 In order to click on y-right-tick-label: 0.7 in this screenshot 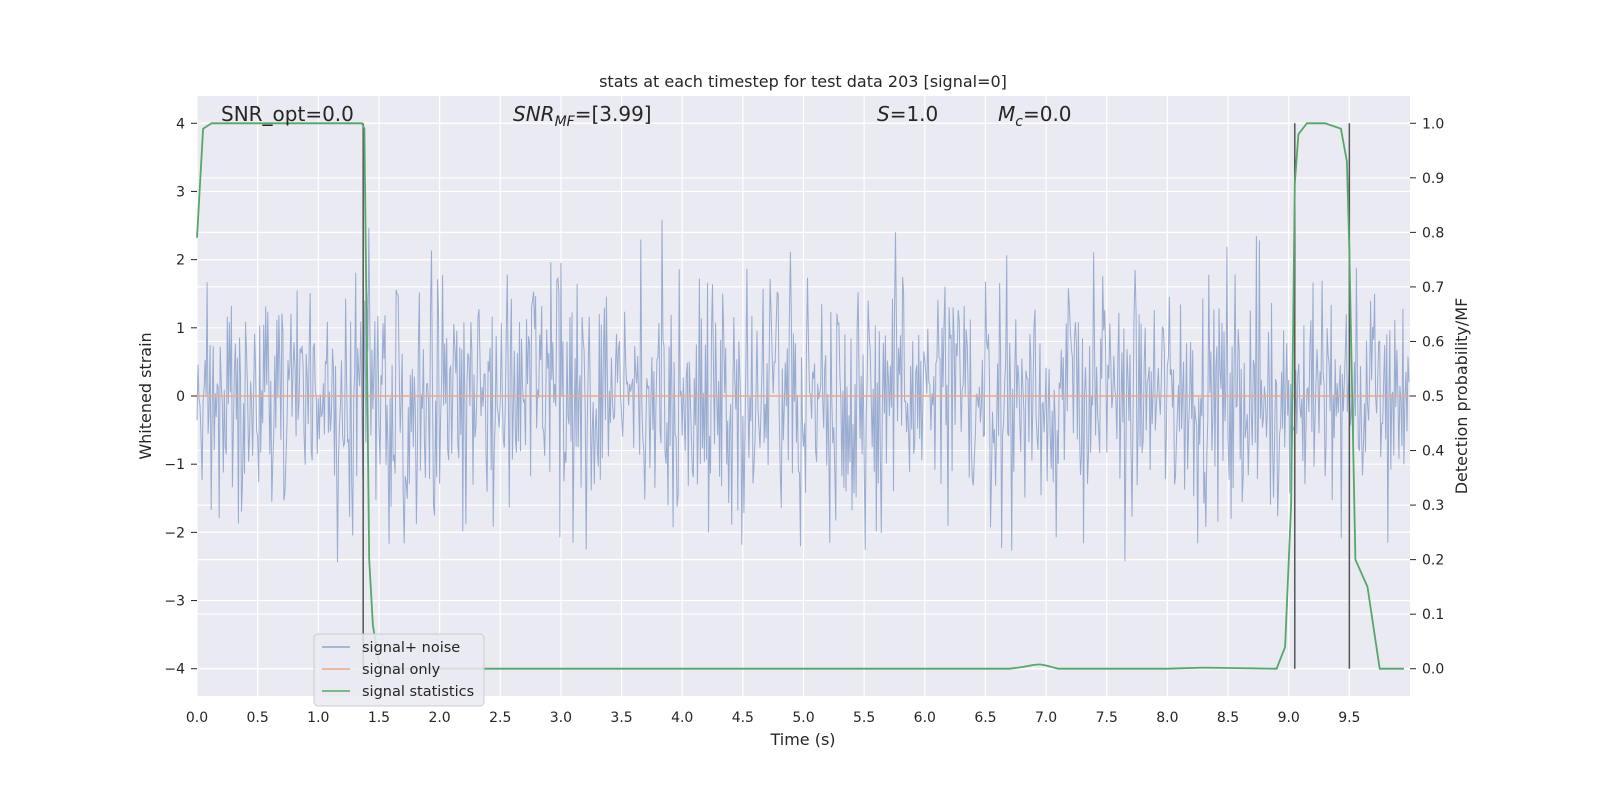, I will do `click(1433, 288)`.